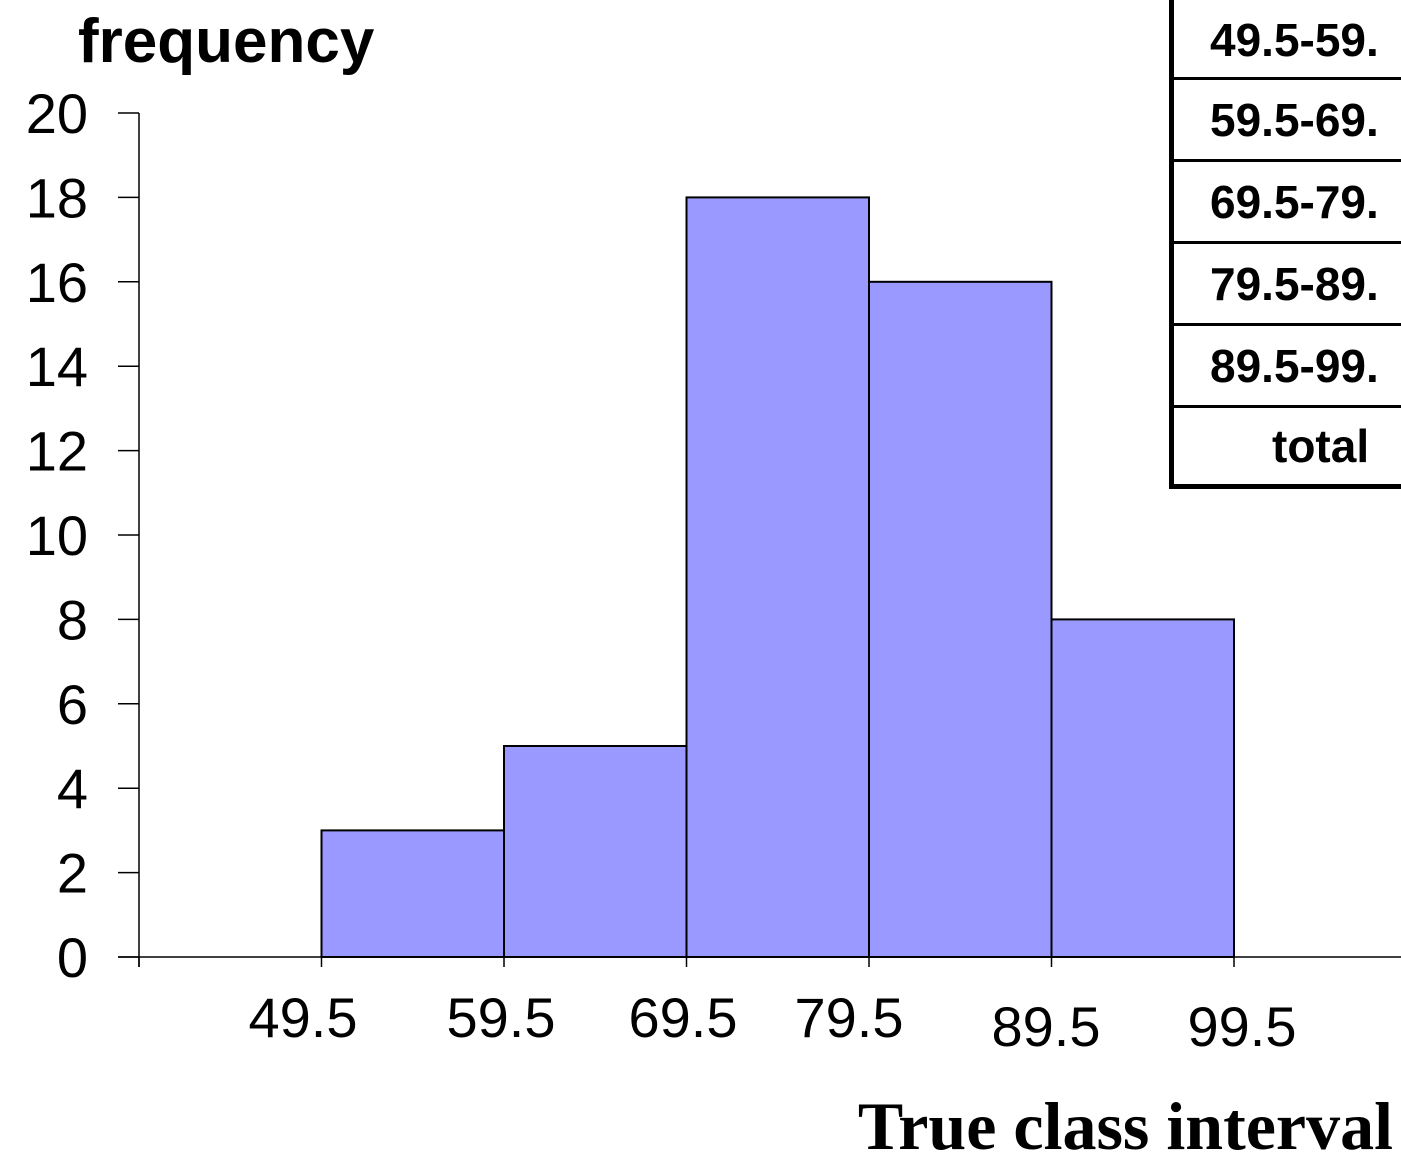 The height and width of the screenshot is (1166, 1401). What do you see at coordinates (57, 113) in the screenshot?
I see `y-tick-label: 20` at bounding box center [57, 113].